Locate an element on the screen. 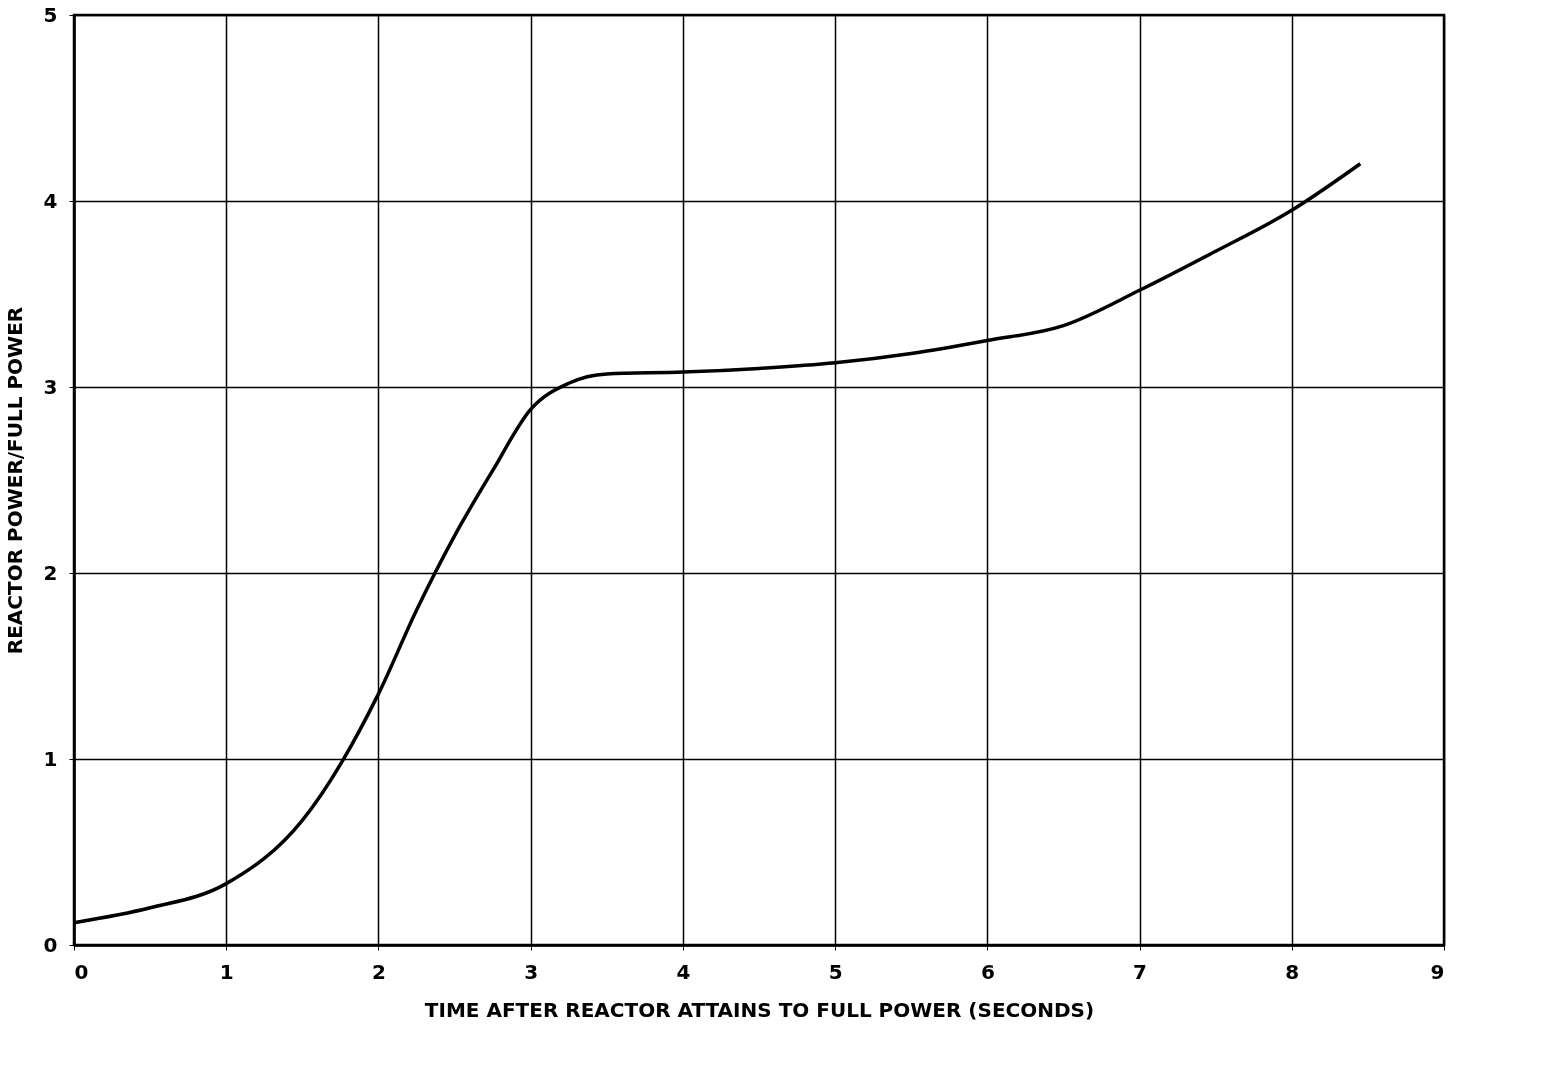 This screenshot has width=1554, height=1073. x-tick-label: 7 is located at coordinates (1140, 971).